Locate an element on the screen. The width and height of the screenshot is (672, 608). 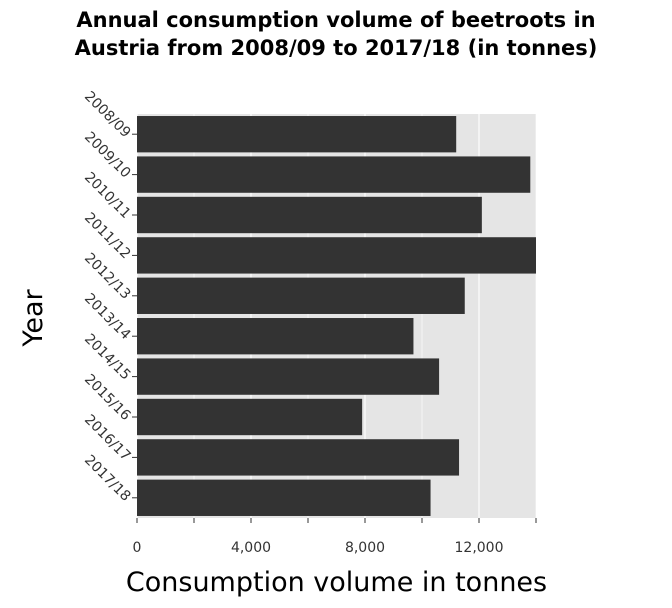
x-axis-title: Consumption volume in tonnes is located at coordinates (336, 582).